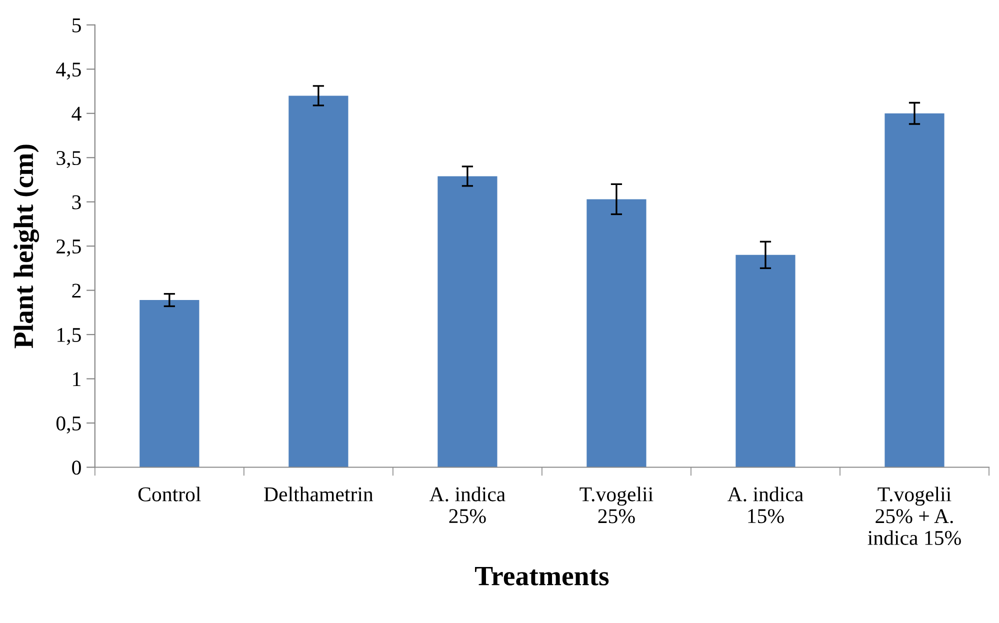 This screenshot has width=999, height=623. I want to click on y-tick-label: 2, so click(76, 291).